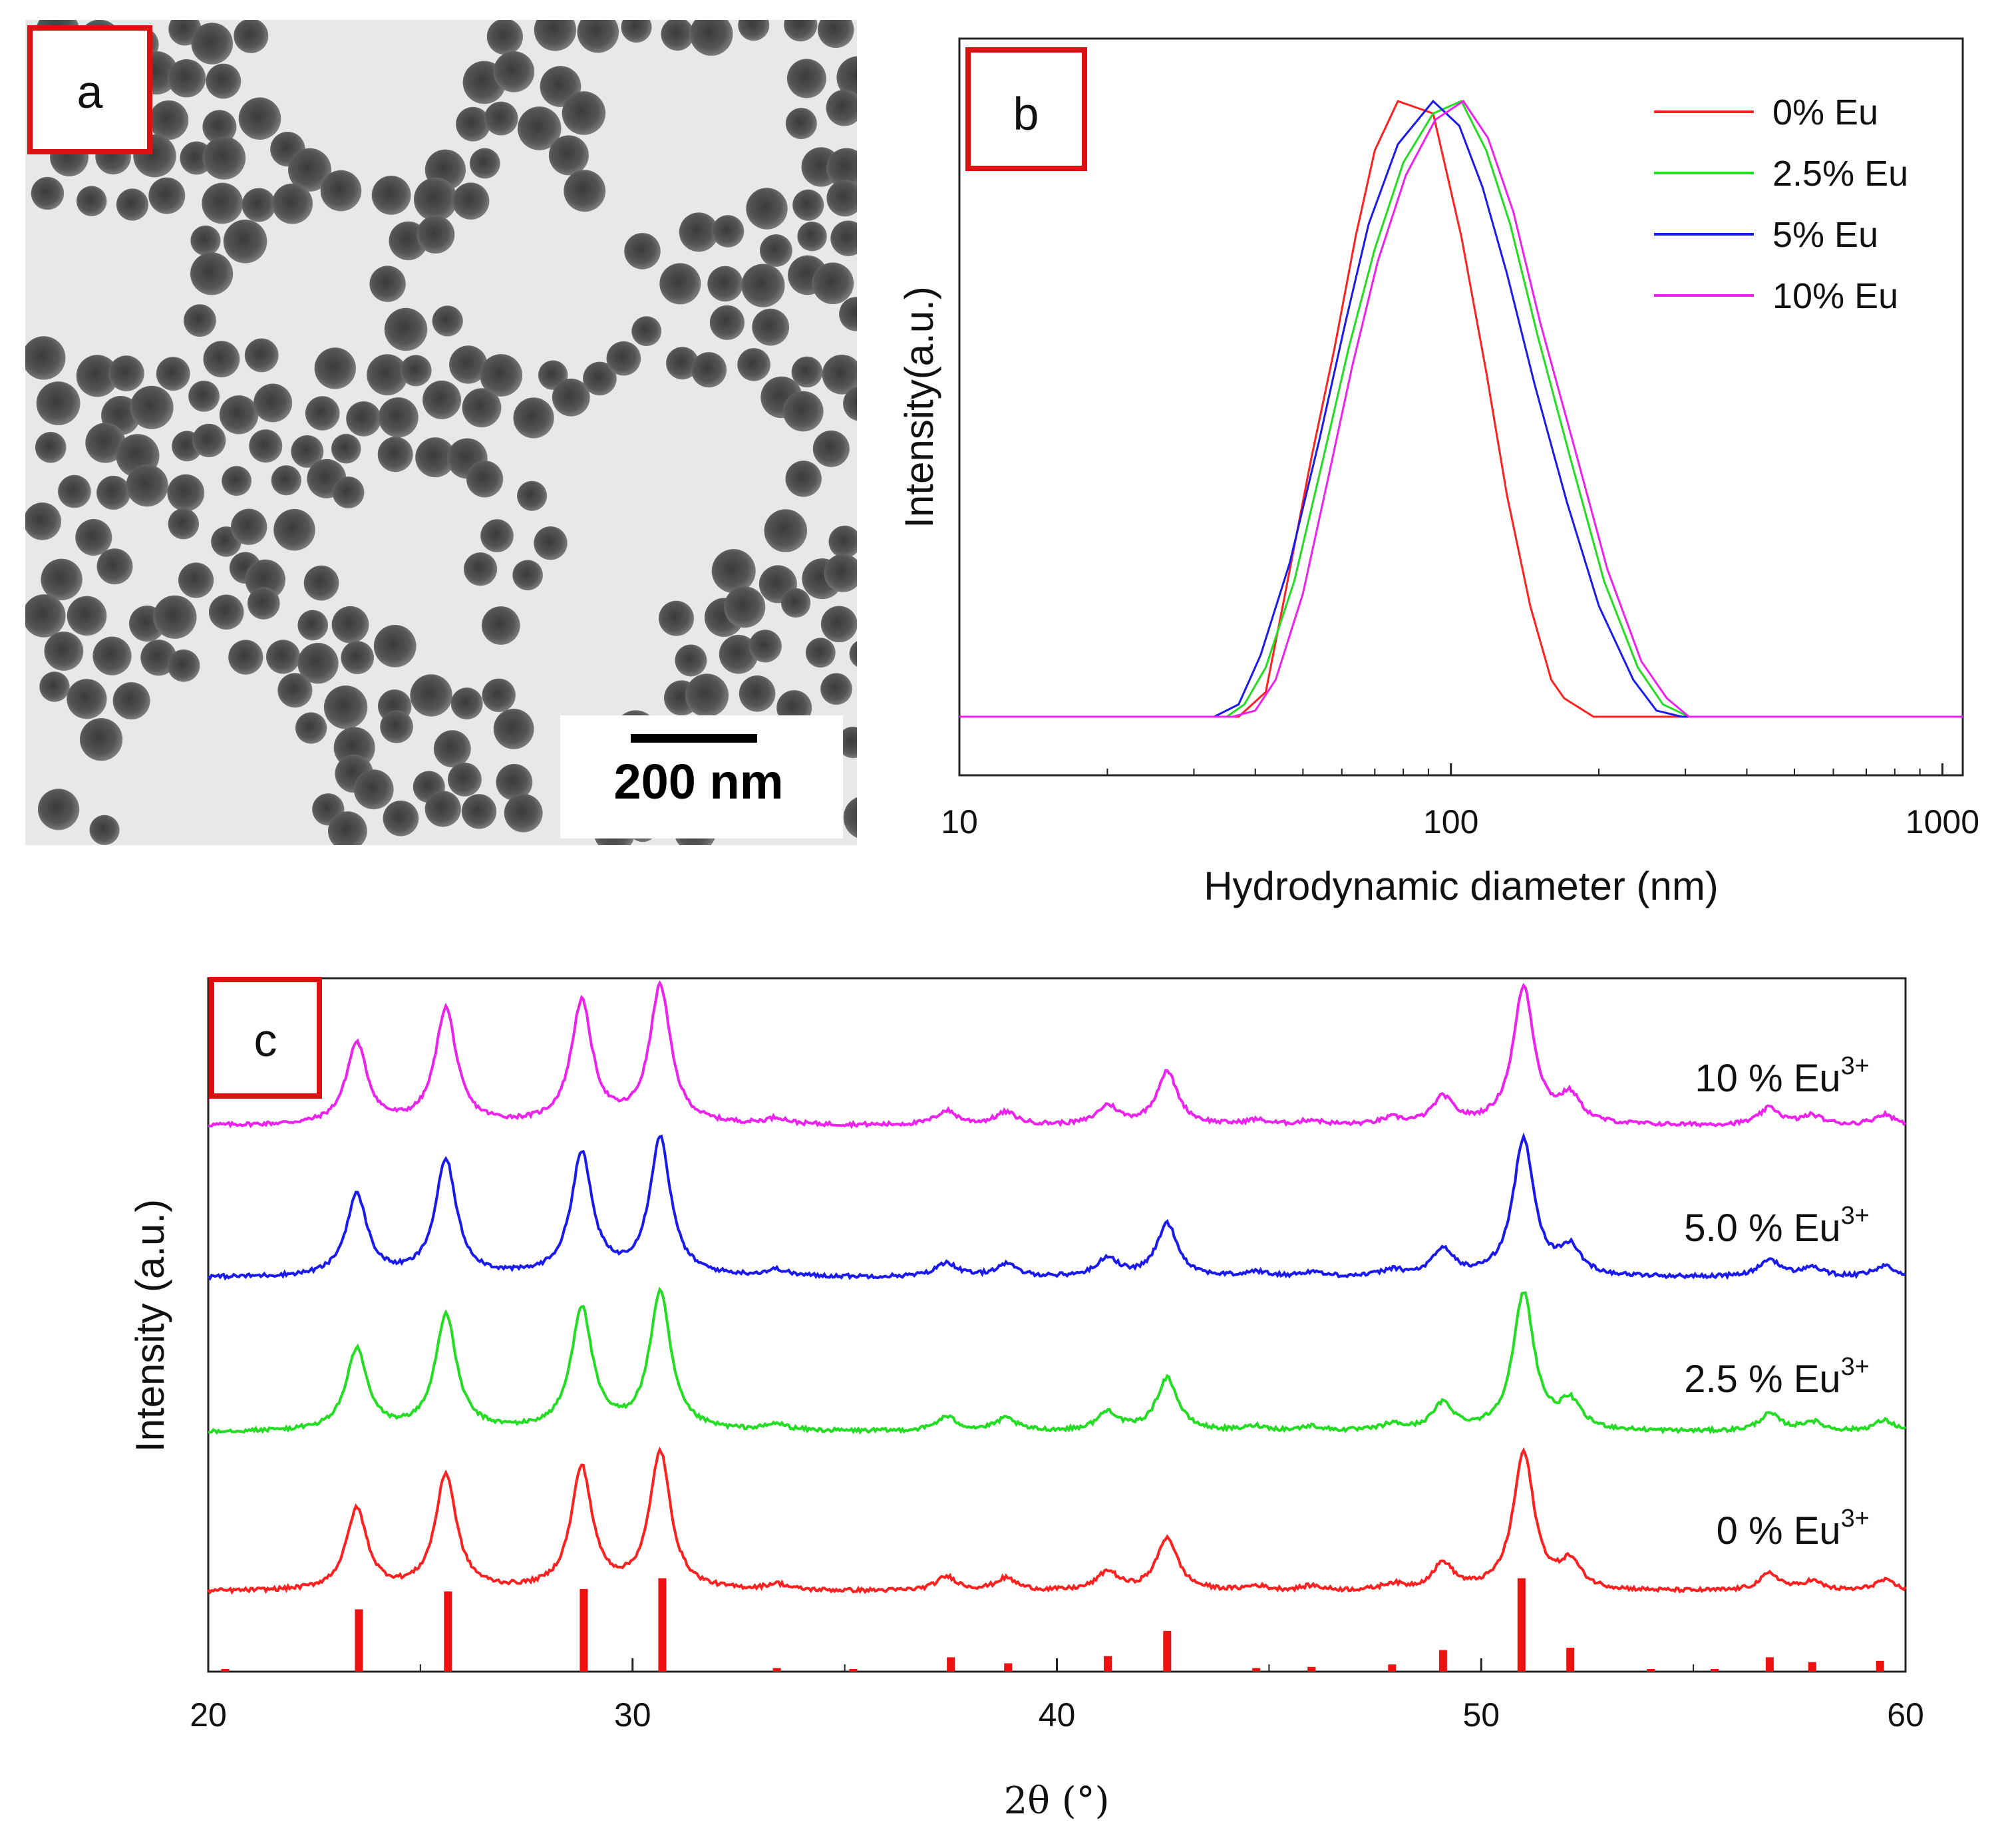 The image size is (2002, 1848). I want to click on scale-bar, so click(694, 738).